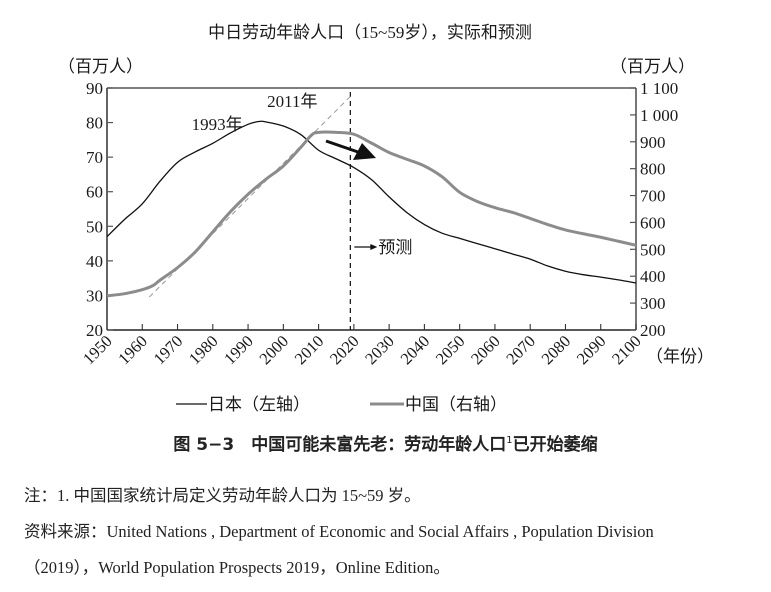 The height and width of the screenshot is (592, 771). I want to click on forecast-arrowhead-icon, so click(374, 247).